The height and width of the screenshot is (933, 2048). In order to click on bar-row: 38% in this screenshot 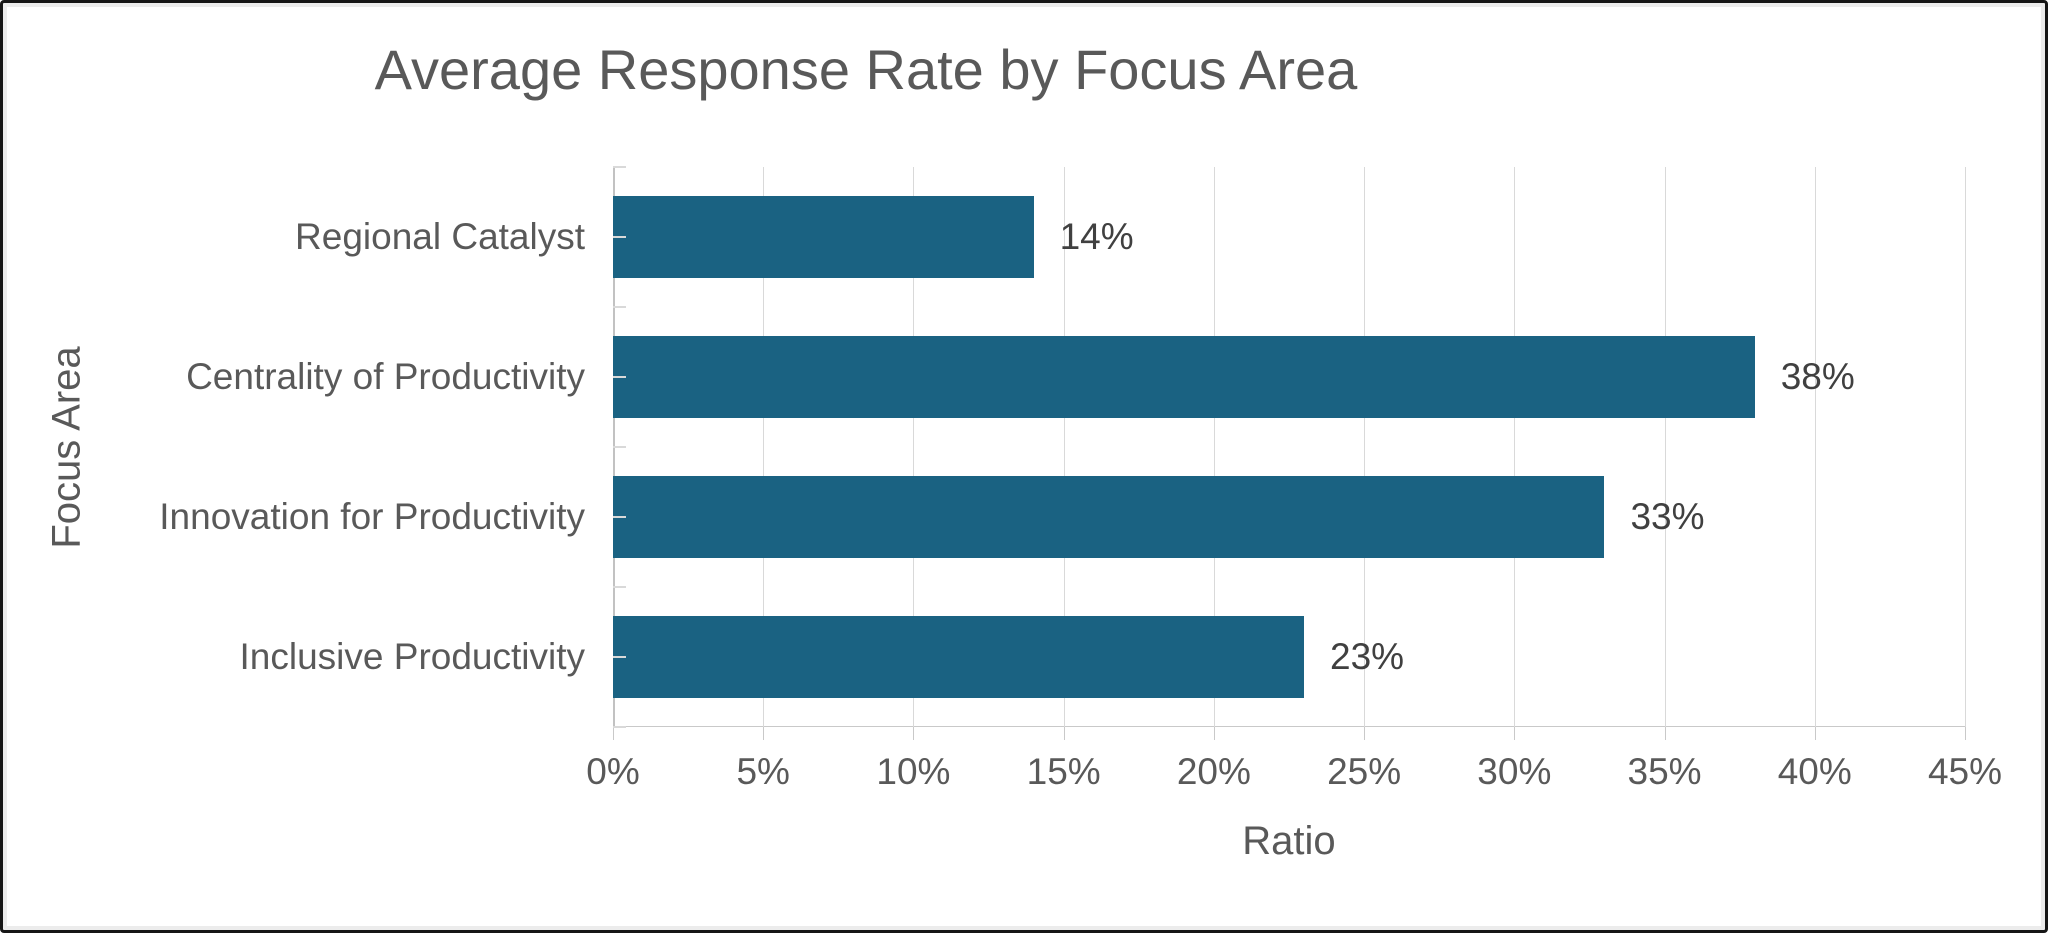, I will do `click(1289, 377)`.